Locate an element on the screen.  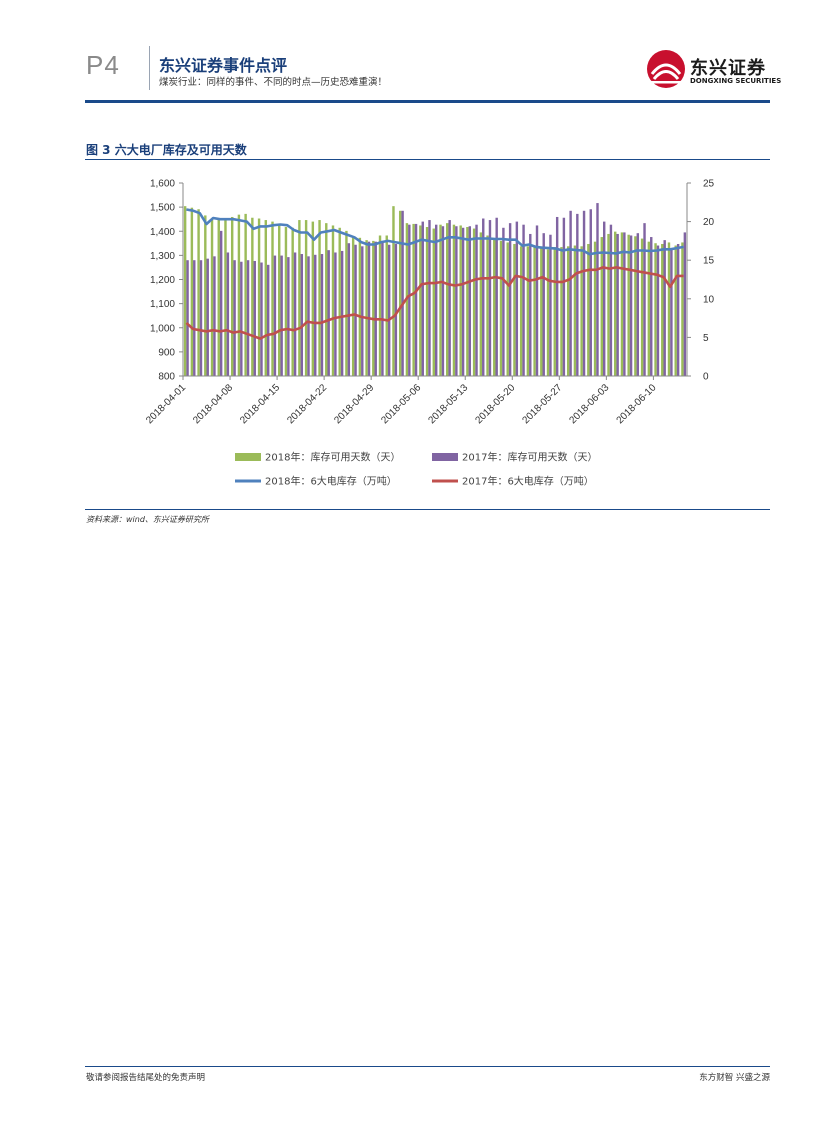
header-separator is located at coordinates (149, 68).